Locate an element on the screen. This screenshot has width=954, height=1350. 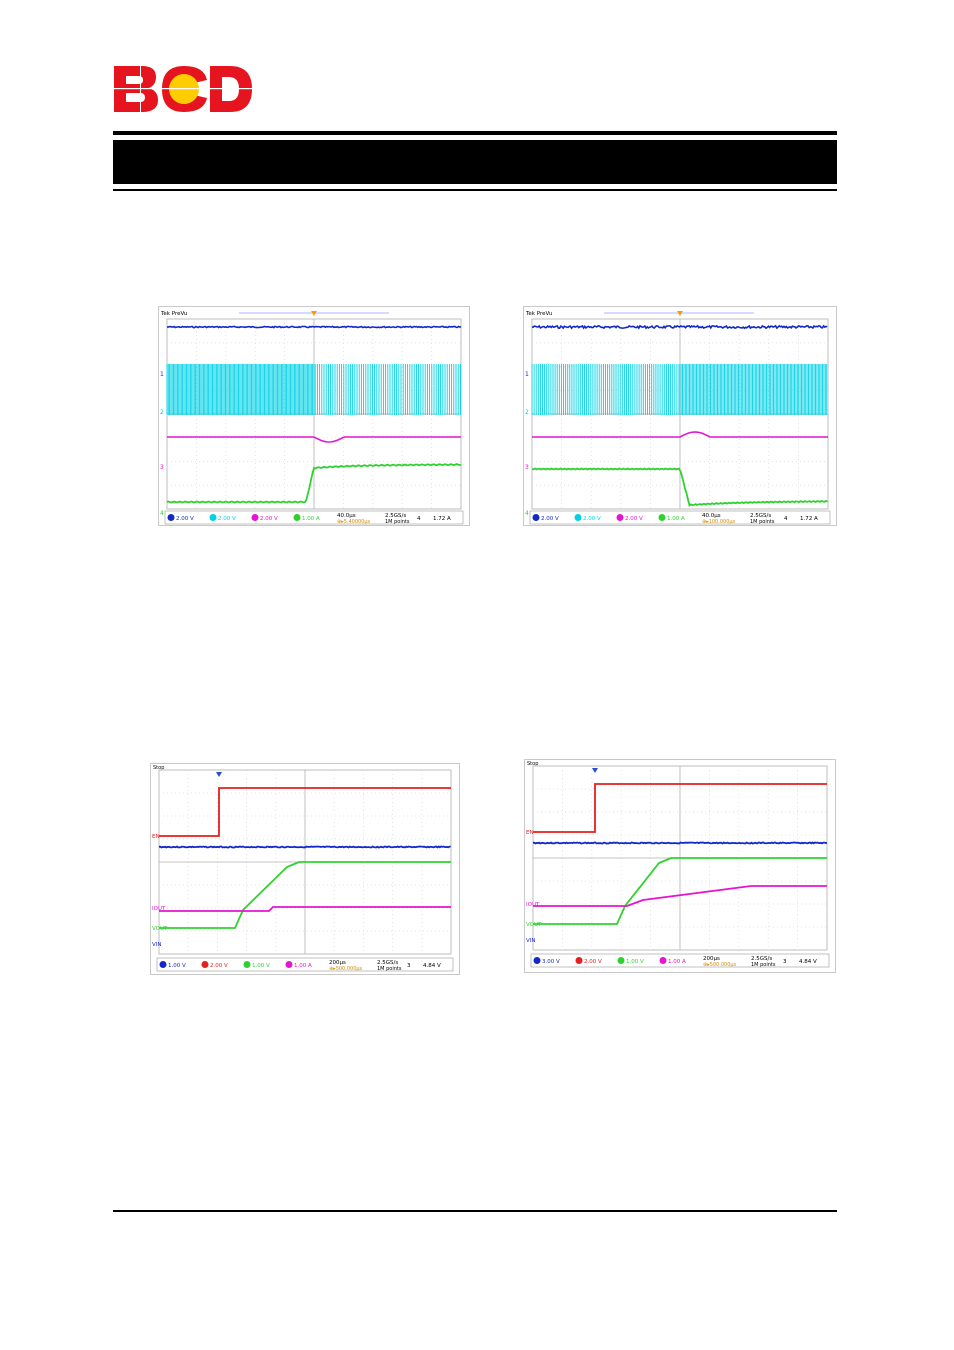
footer-rule is located at coordinates (475, 1211).